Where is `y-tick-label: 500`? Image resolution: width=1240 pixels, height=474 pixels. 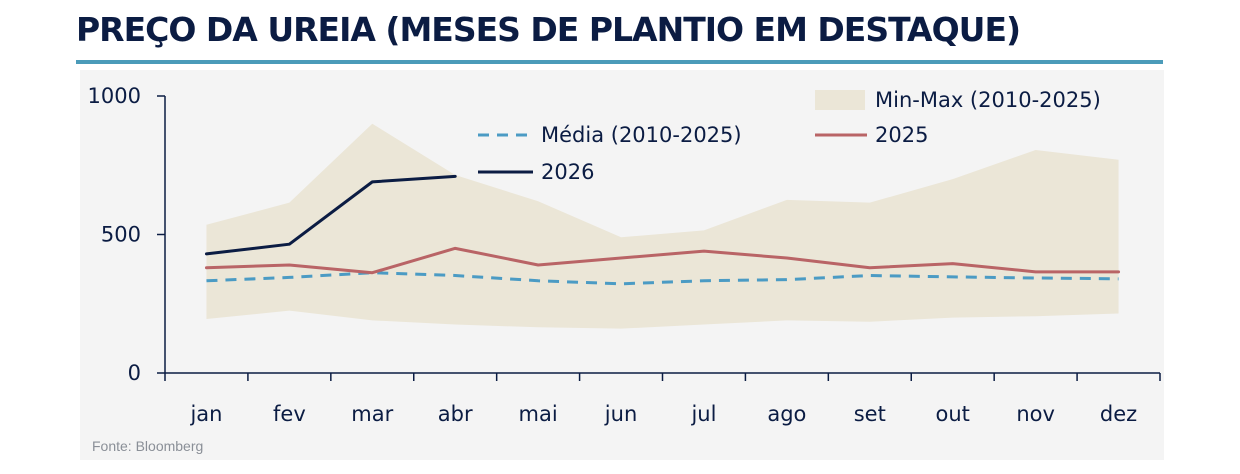 y-tick-label: 500 is located at coordinates (121, 235).